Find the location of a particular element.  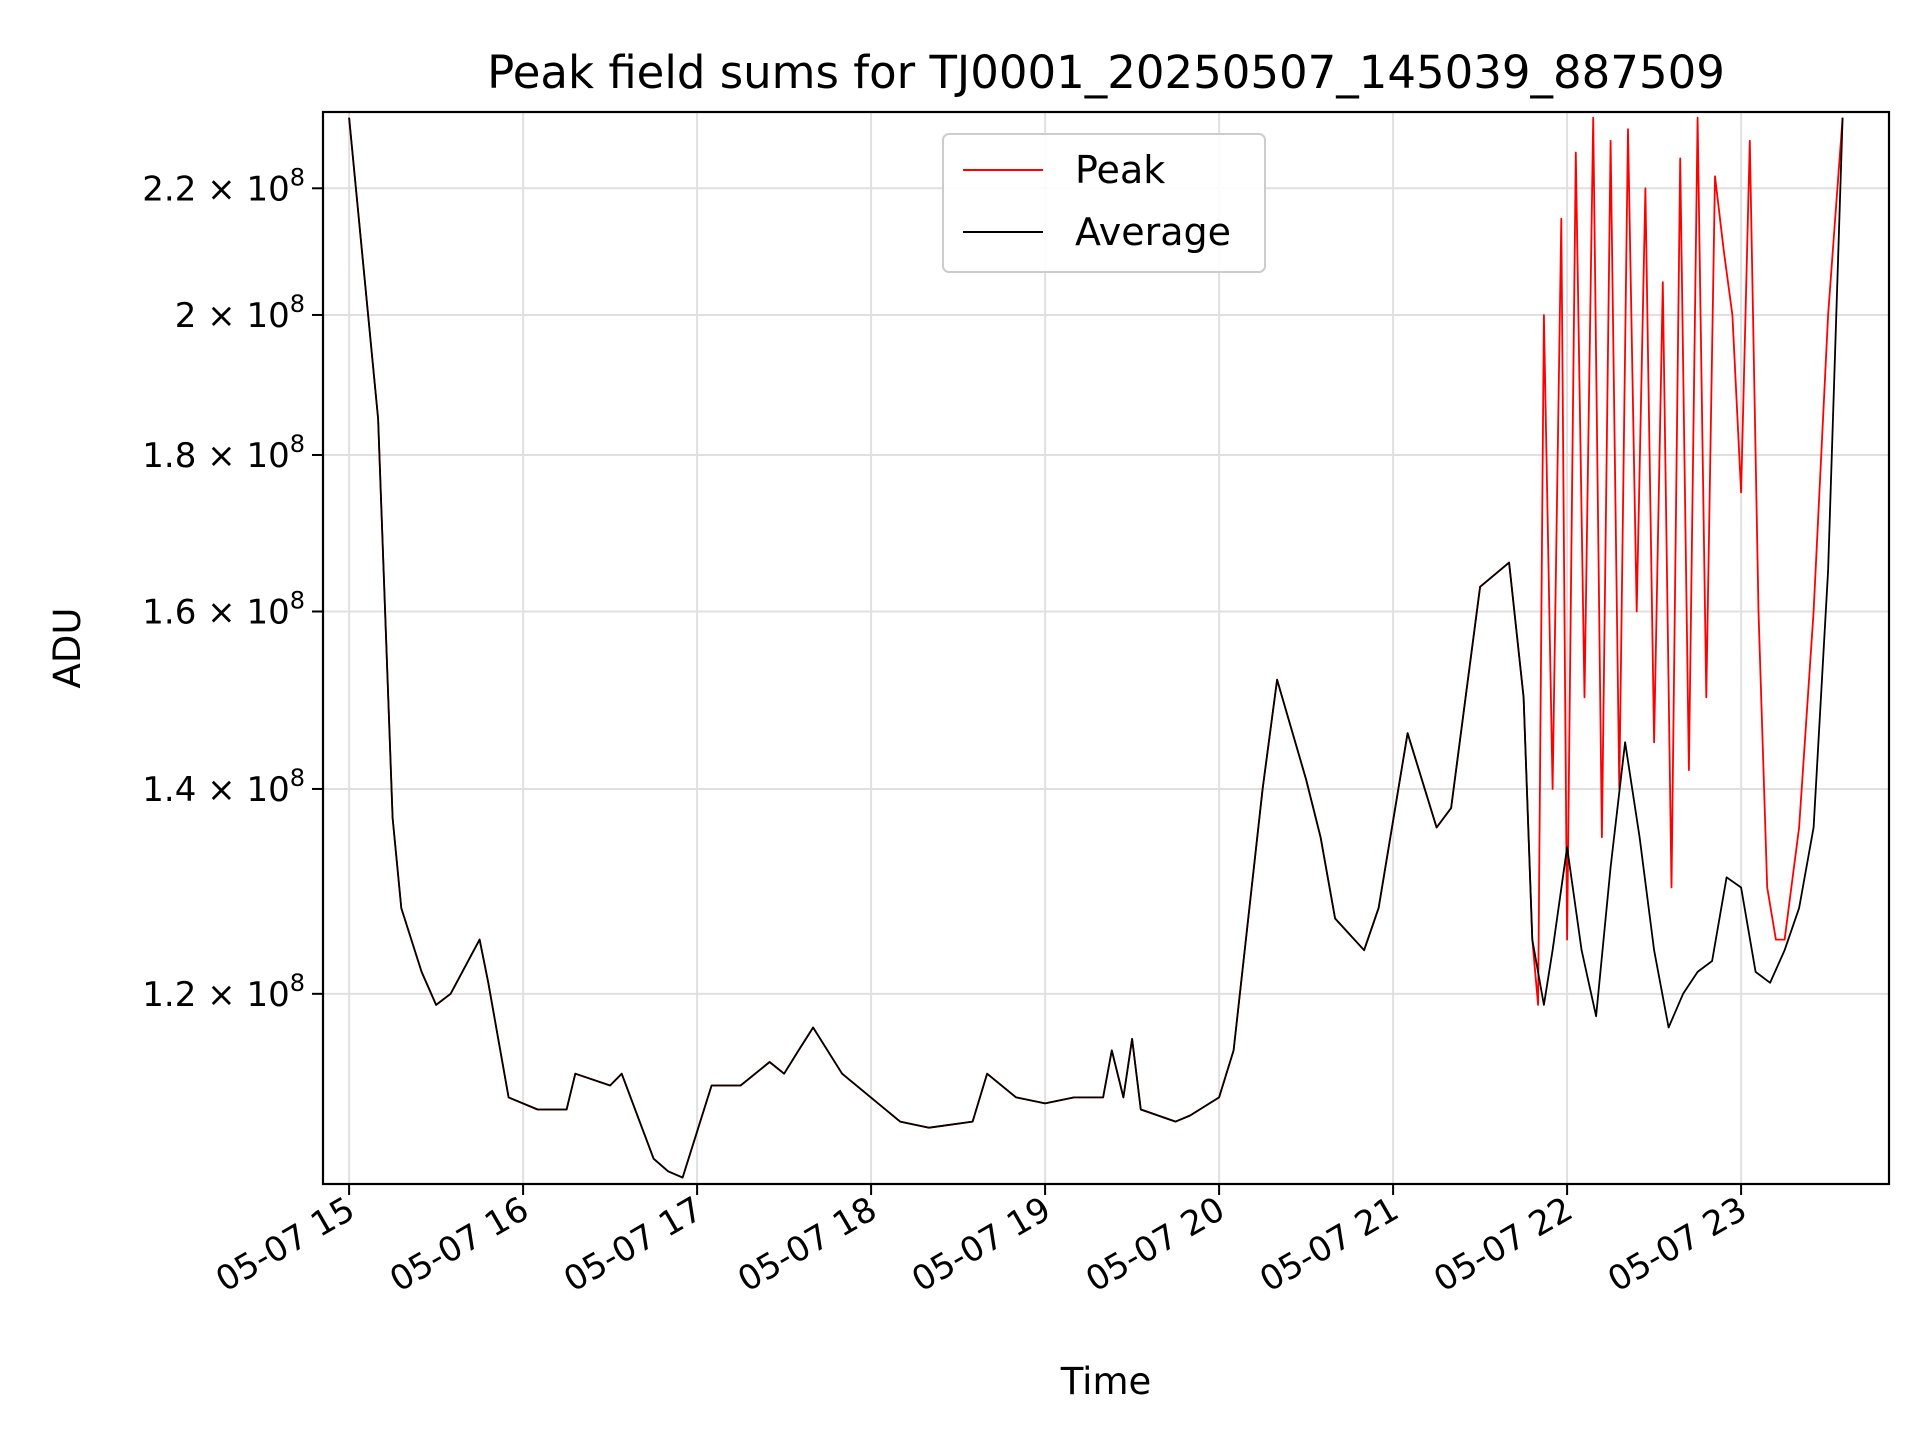

y-tick-mantissa: 1.8 is located at coordinates (169, 456).